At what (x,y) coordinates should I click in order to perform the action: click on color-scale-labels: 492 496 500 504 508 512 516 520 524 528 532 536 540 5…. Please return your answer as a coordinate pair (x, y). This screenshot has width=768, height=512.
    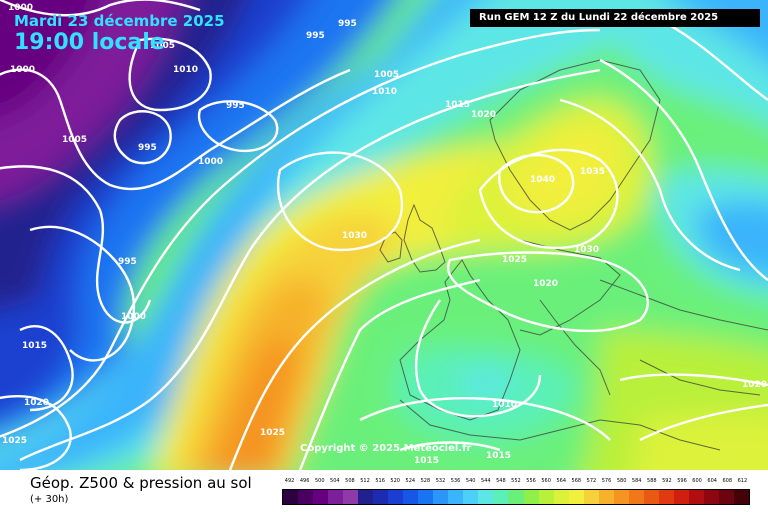
    Looking at the image, I should click on (516, 483).